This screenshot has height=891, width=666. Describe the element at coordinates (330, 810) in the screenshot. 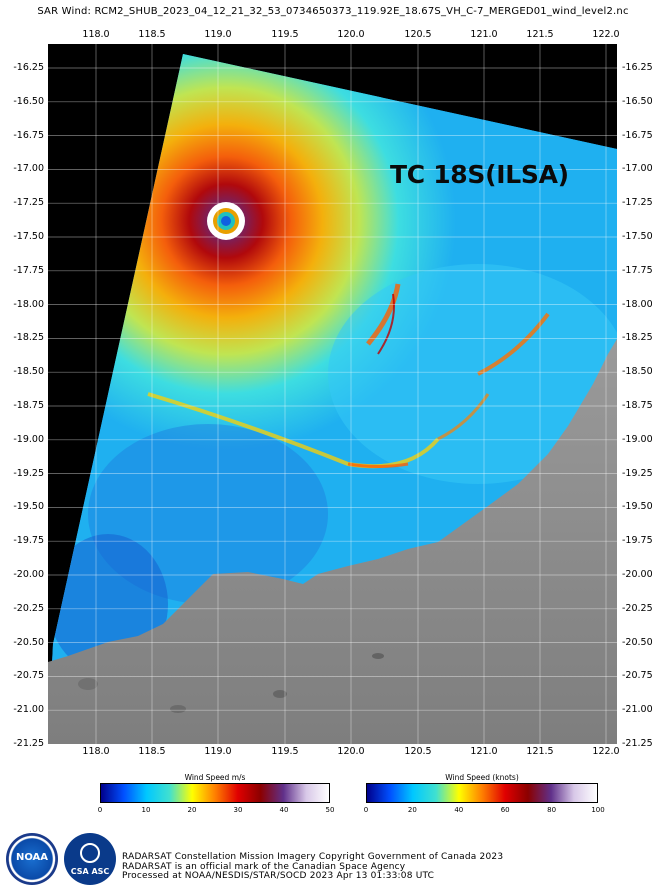

I see `colorbar-tick-label: 50` at that location.